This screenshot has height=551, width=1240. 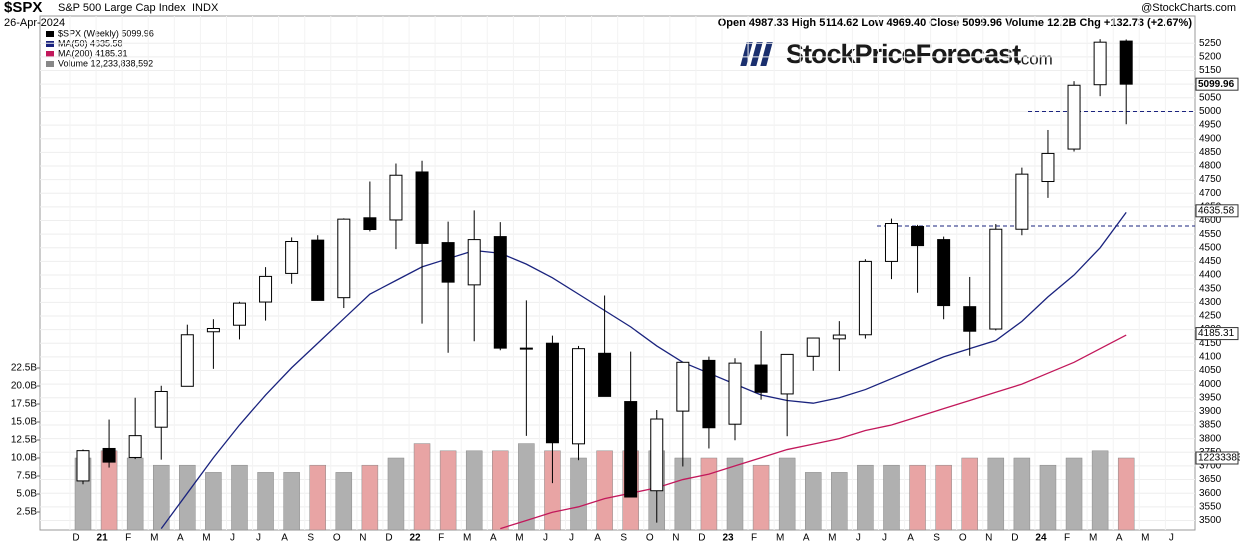 I want to click on y-tick-label: 4750, so click(x=1210, y=179).